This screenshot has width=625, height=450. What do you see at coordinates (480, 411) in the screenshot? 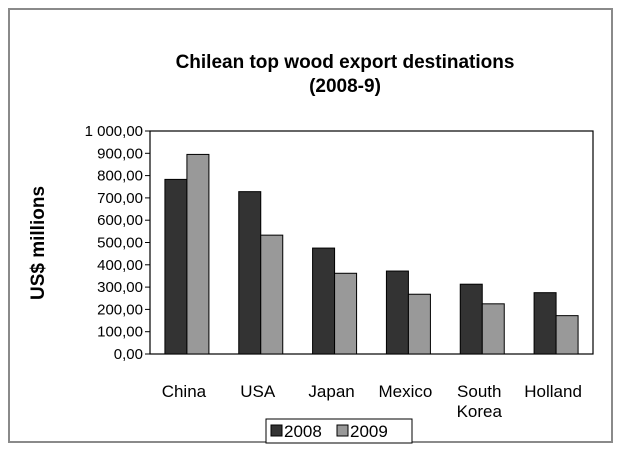
I see `x-category-label: Korea` at bounding box center [480, 411].